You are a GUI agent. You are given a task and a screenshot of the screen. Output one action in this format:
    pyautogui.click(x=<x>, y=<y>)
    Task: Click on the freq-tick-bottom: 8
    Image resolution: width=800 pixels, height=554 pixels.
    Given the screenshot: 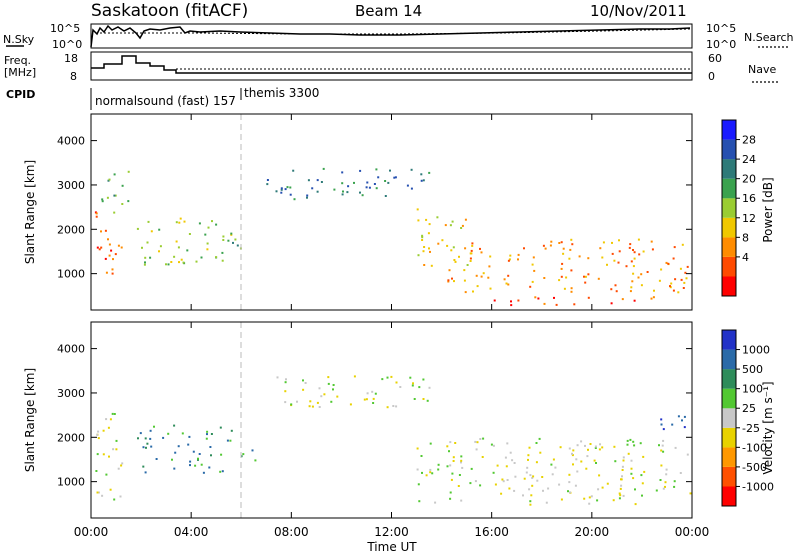 What is the action you would take?
    pyautogui.click(x=73, y=76)
    